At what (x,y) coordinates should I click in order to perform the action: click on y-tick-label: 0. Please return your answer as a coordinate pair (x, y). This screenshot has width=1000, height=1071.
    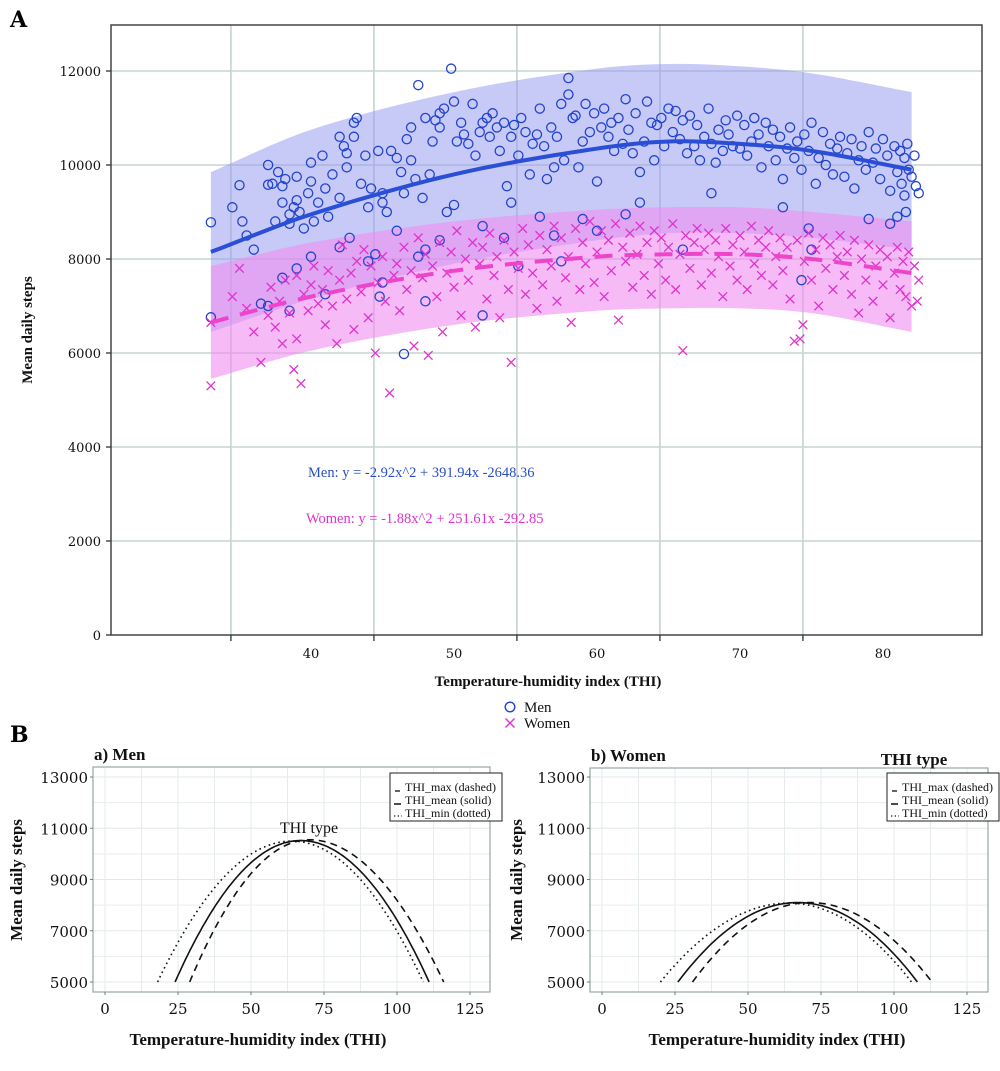
    Looking at the image, I should click on (97, 636).